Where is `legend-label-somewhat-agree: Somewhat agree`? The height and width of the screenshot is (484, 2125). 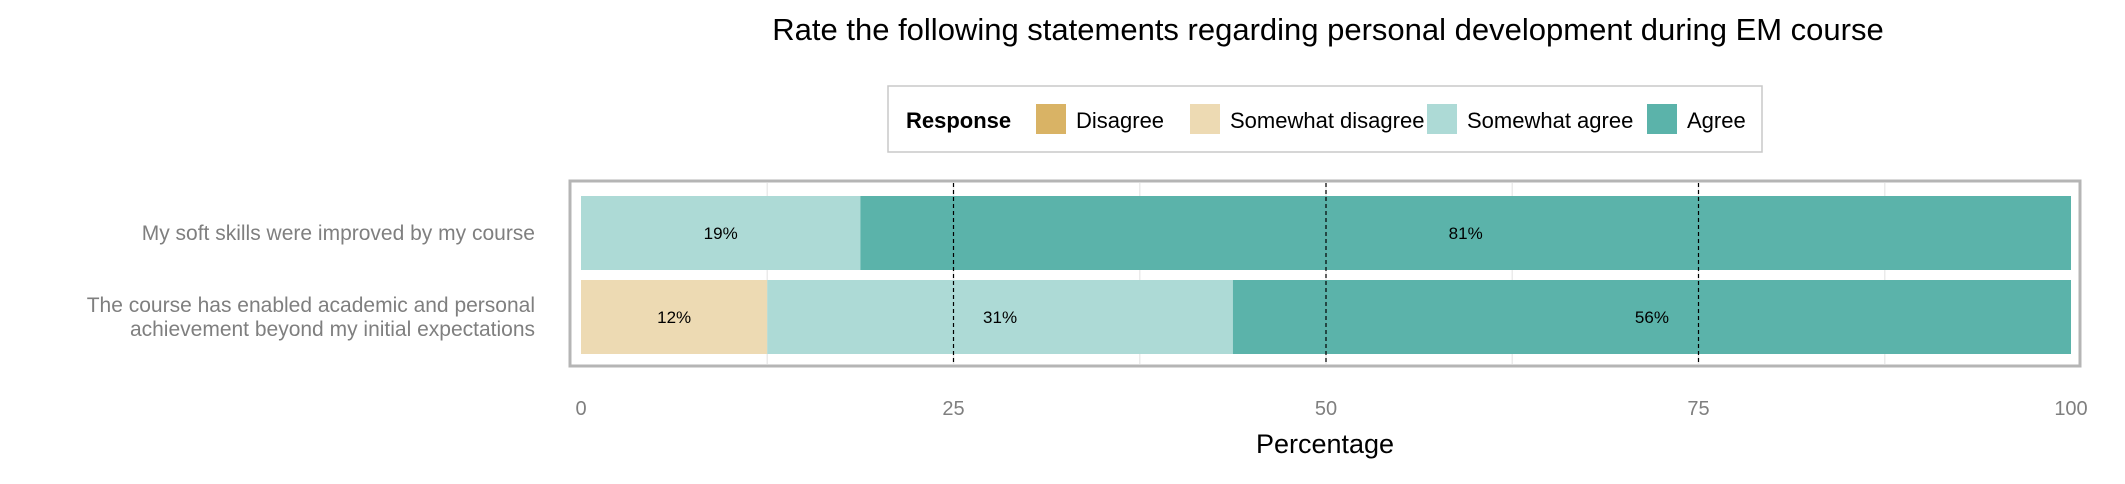
legend-label-somewhat-agree: Somewhat agree is located at coordinates (1550, 120).